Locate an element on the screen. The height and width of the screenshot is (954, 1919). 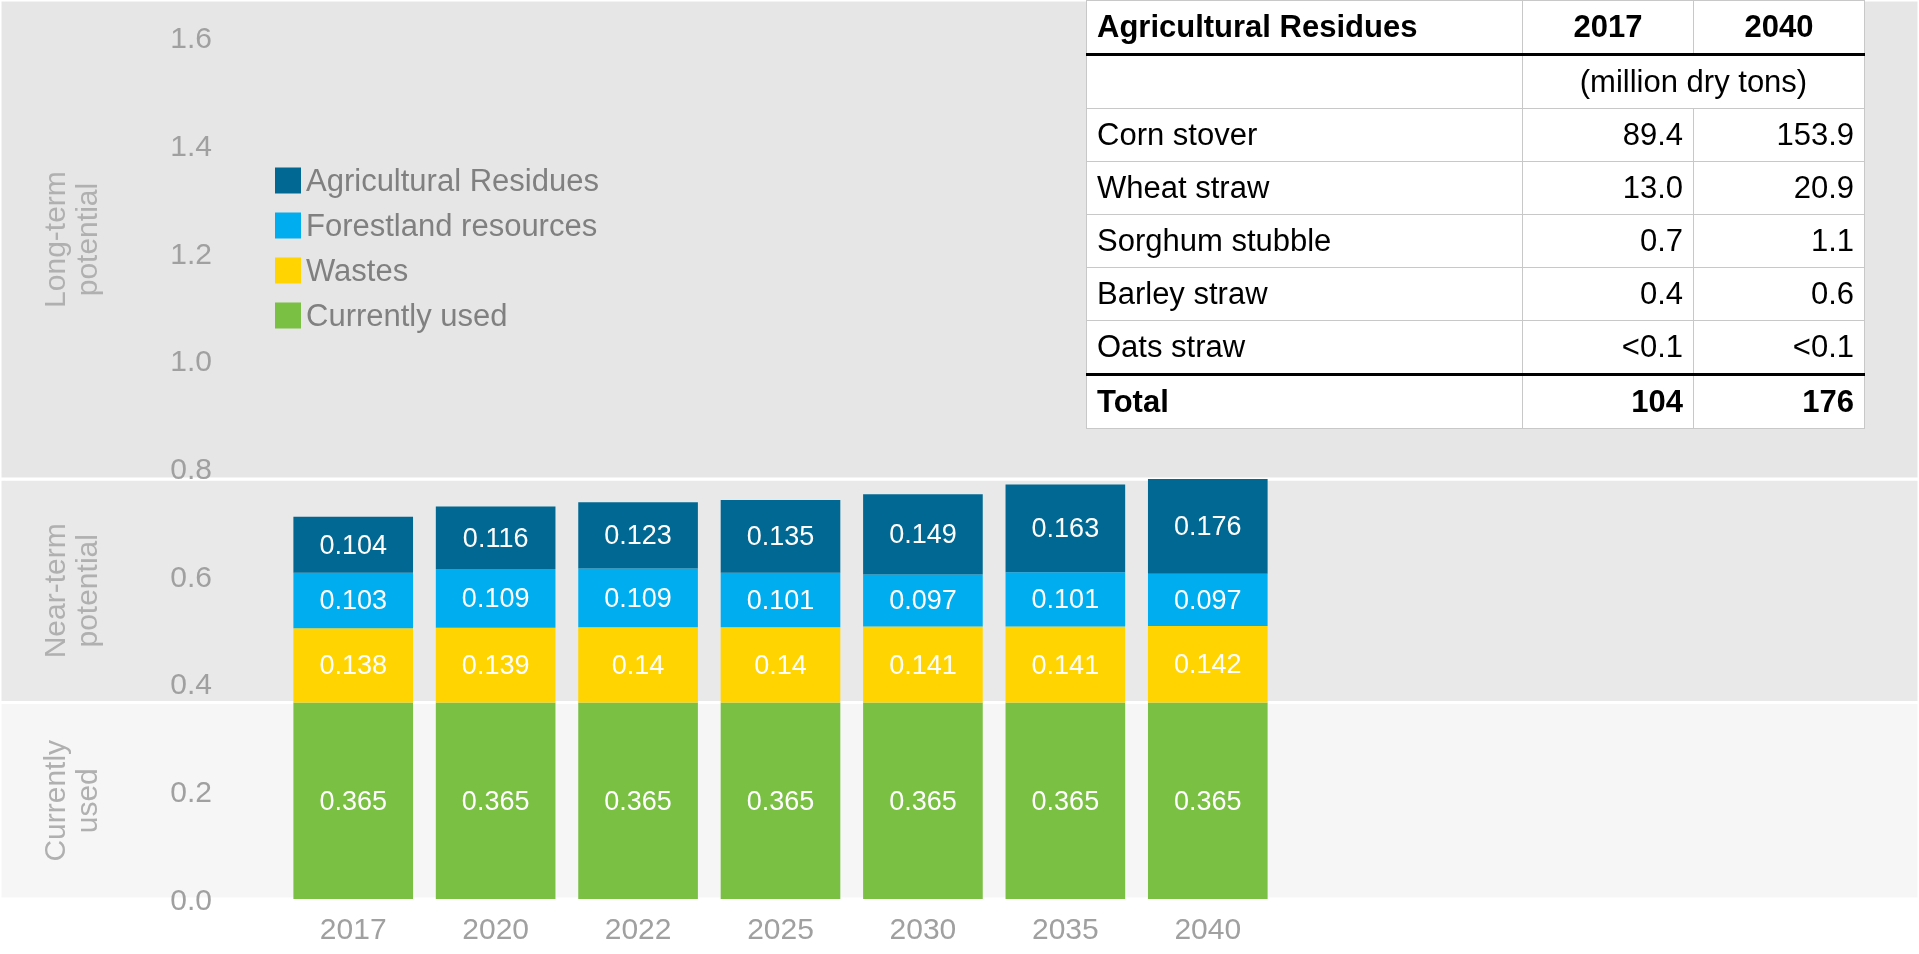
data-label: 0.103 is located at coordinates (353, 600).